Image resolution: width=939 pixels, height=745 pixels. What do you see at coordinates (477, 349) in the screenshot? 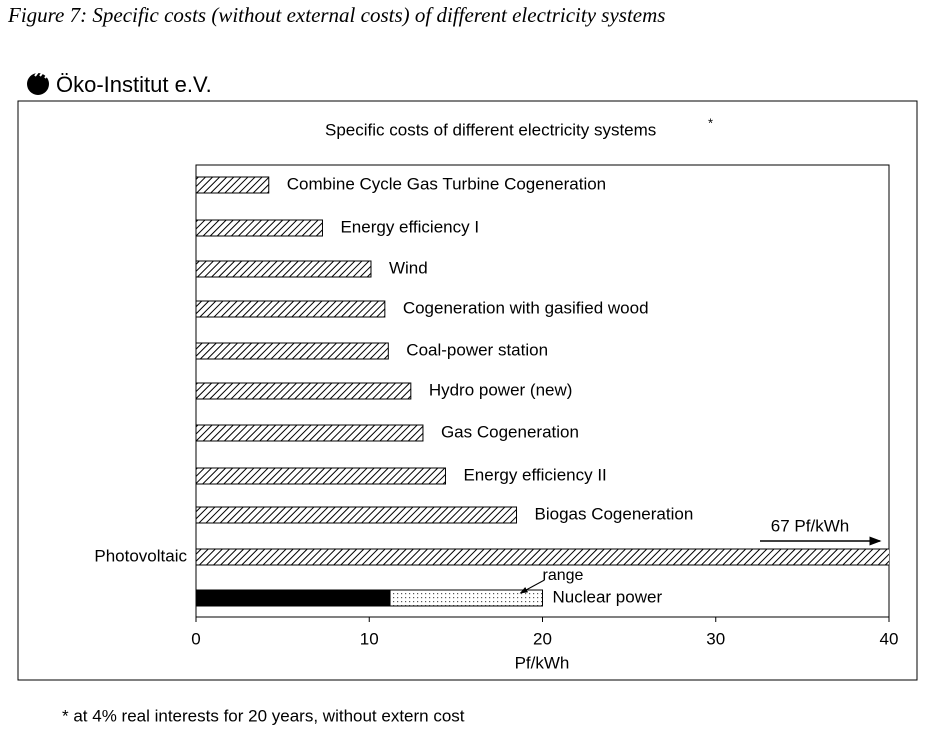
I see `category-label: Coal-power station` at bounding box center [477, 349].